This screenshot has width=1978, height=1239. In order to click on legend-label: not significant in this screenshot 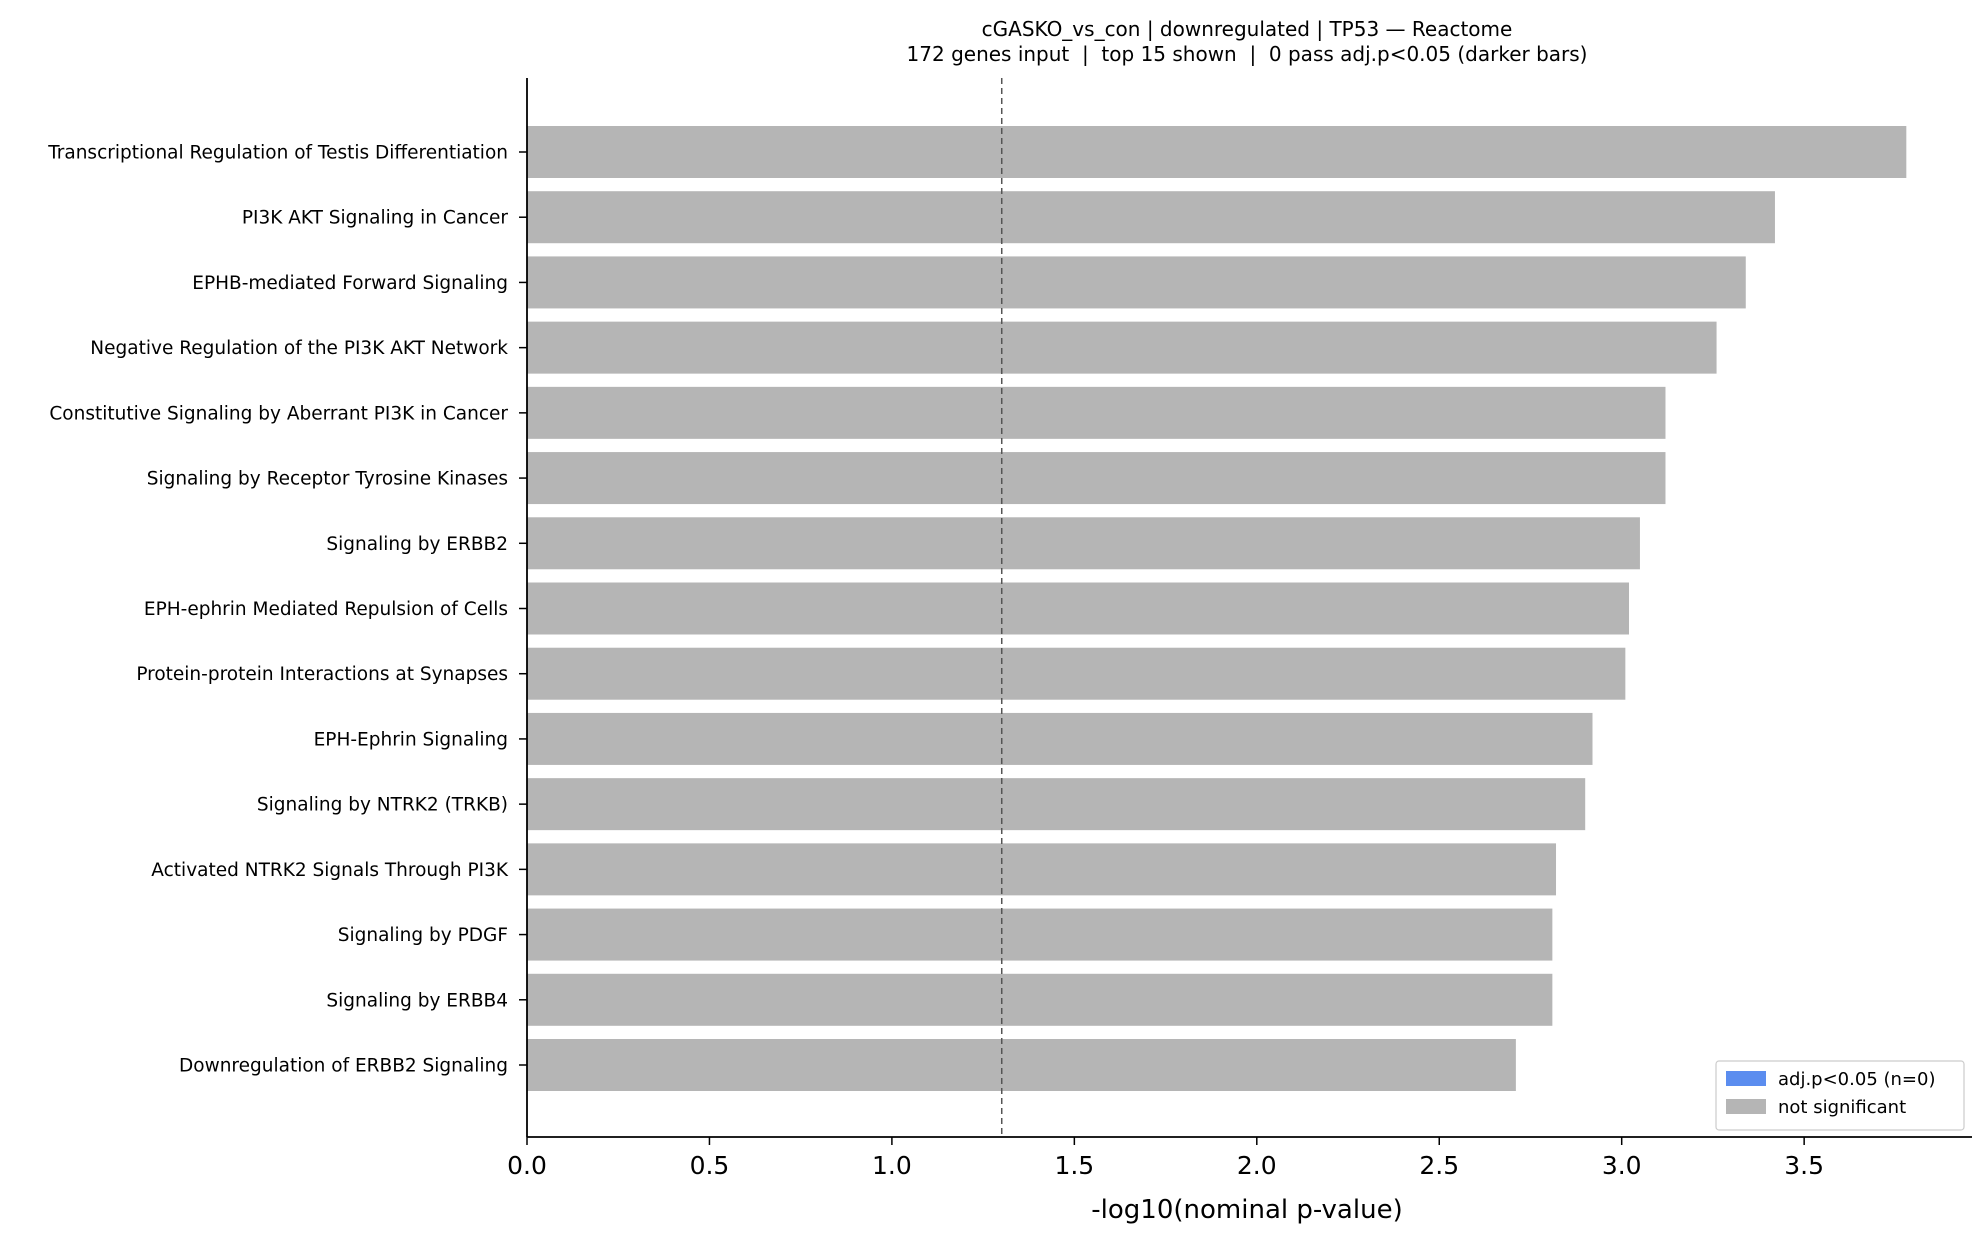, I will do `click(1842, 1107)`.